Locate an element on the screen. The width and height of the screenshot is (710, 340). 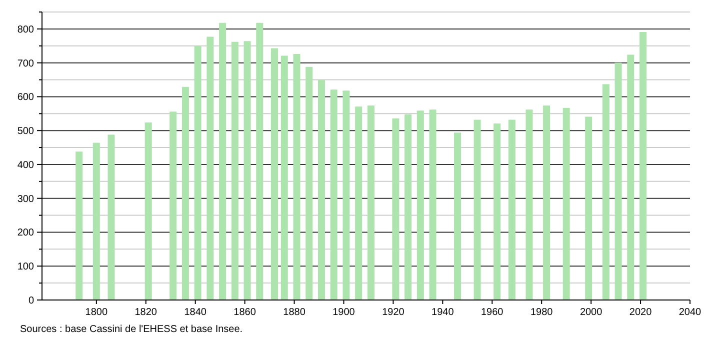
x-tick-label: 1940 is located at coordinates (443, 312).